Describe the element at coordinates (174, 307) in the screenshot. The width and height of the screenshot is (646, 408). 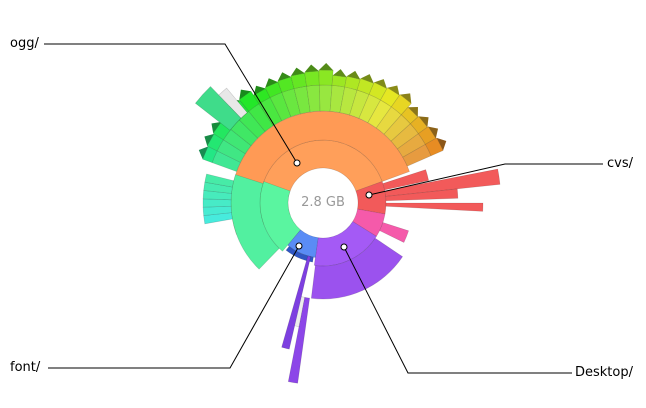
I see `font-callout-line` at that location.